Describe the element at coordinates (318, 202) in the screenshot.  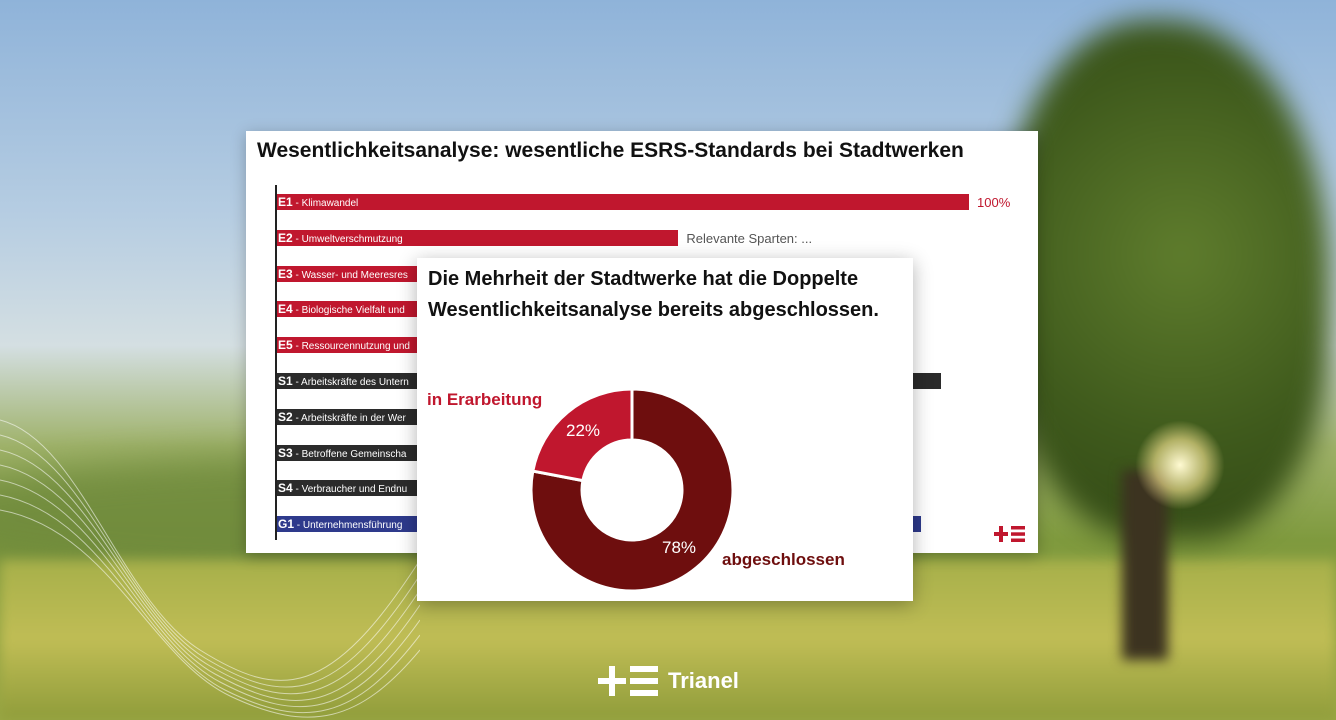
I see `bar-label-e1: E1 - Klimawandel` at that location.